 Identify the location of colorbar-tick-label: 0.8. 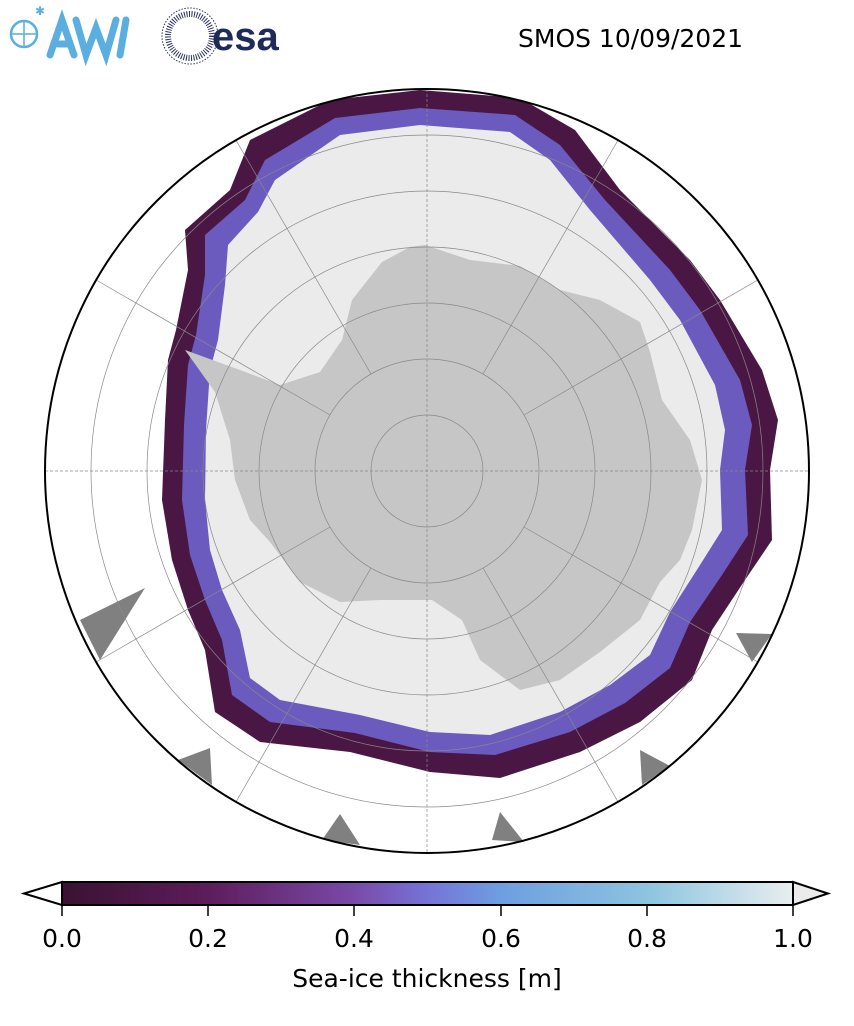
(647, 938).